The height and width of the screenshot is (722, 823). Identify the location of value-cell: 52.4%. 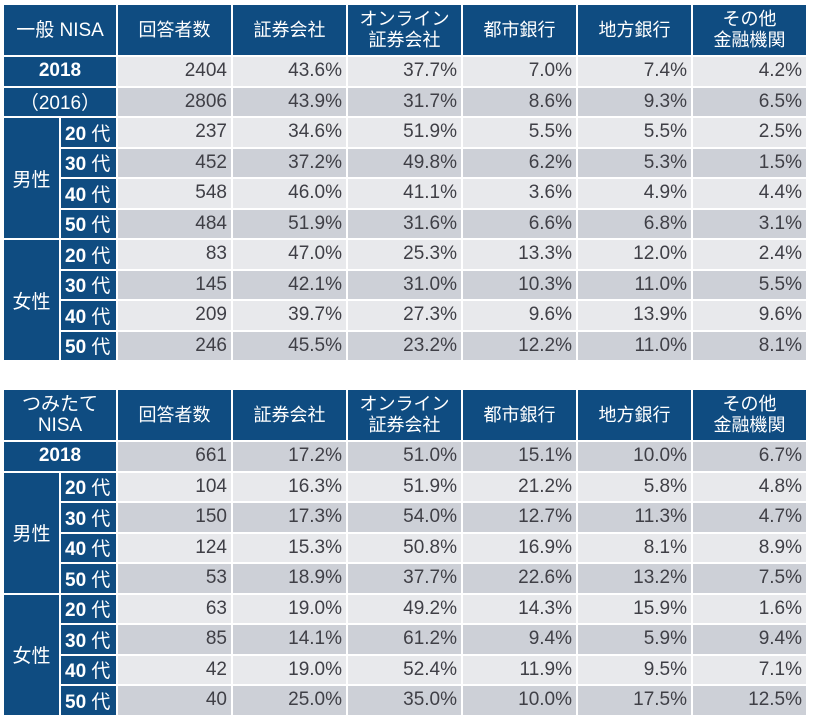
(404, 669).